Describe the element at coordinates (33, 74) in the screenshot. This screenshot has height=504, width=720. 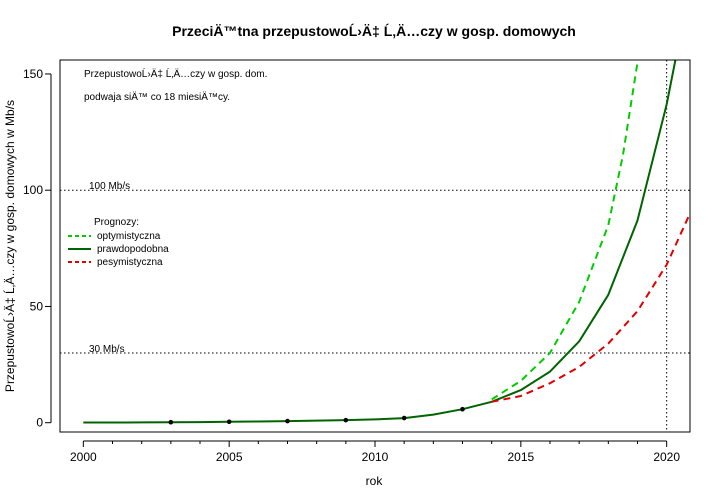
I see `y-tick-label-150: 150` at that location.